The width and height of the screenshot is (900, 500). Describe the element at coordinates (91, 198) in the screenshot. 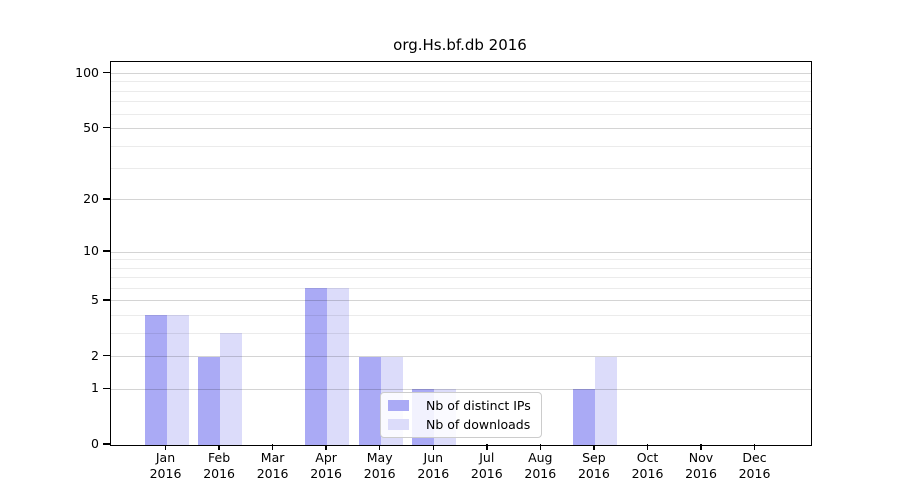

I see `y-axis-tick-label: 20` at that location.